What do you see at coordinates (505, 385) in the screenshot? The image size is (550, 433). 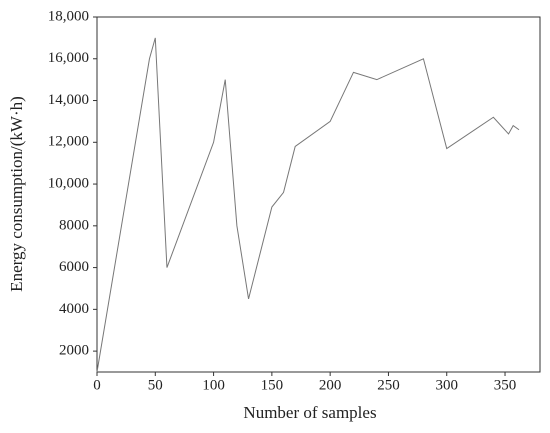 I see `x-tick-label: 350` at bounding box center [505, 385].